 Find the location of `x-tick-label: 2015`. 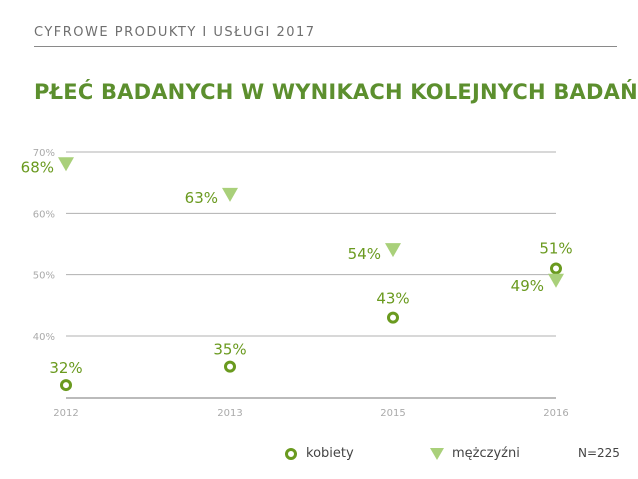

x-tick-label: 2015 is located at coordinates (392, 413).